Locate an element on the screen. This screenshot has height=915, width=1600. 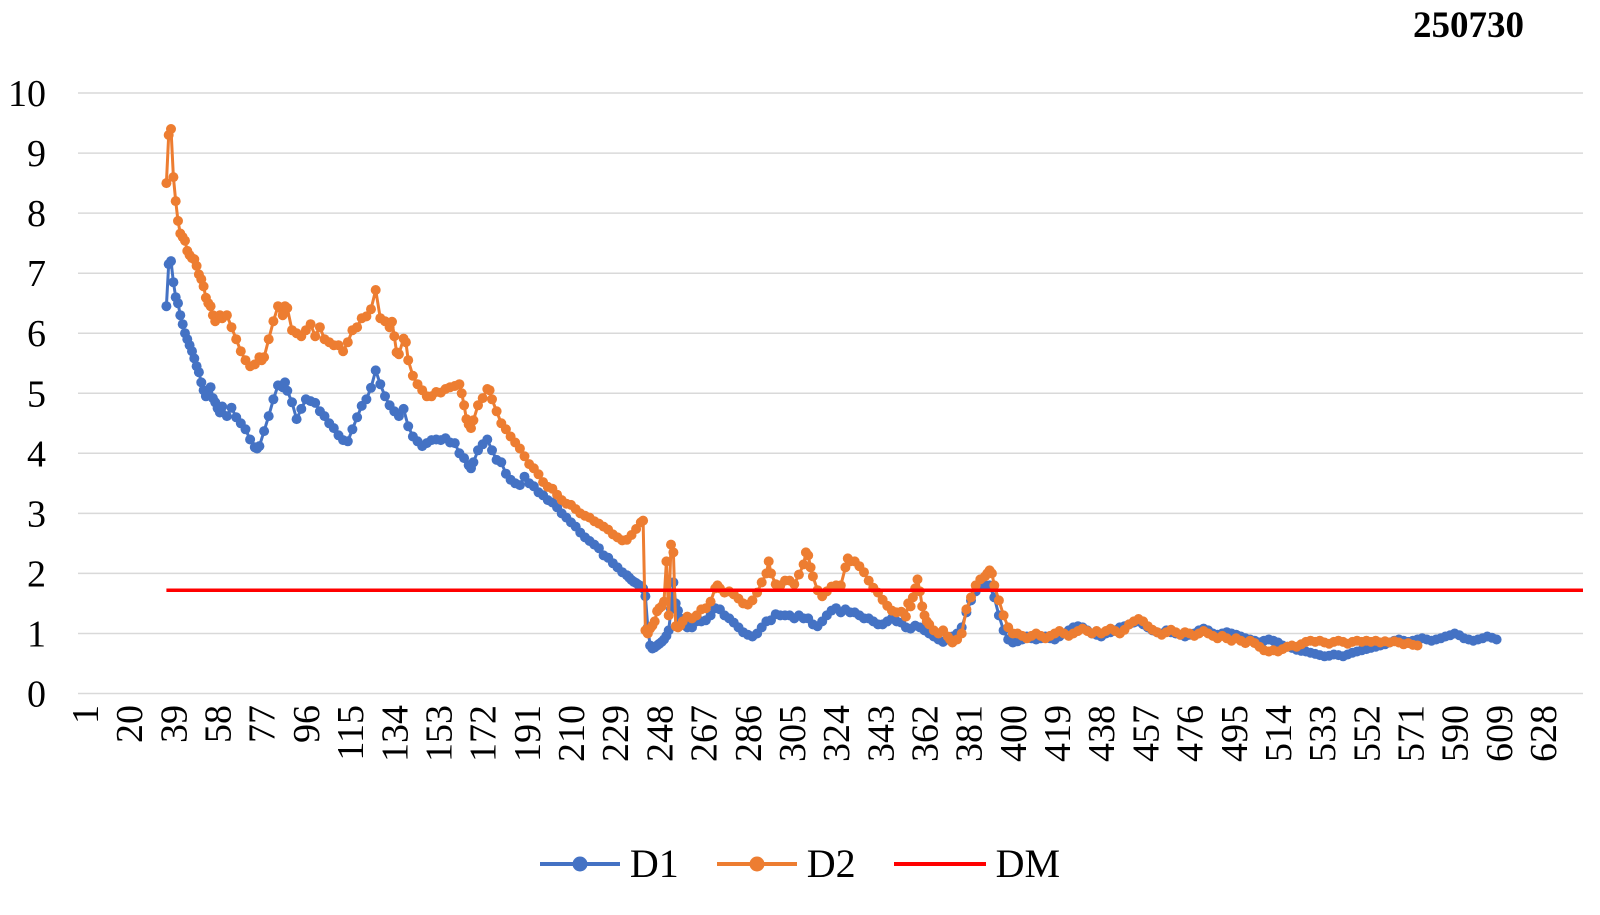
x-axis-tick-label: 39 is located at coordinates (174, 724).